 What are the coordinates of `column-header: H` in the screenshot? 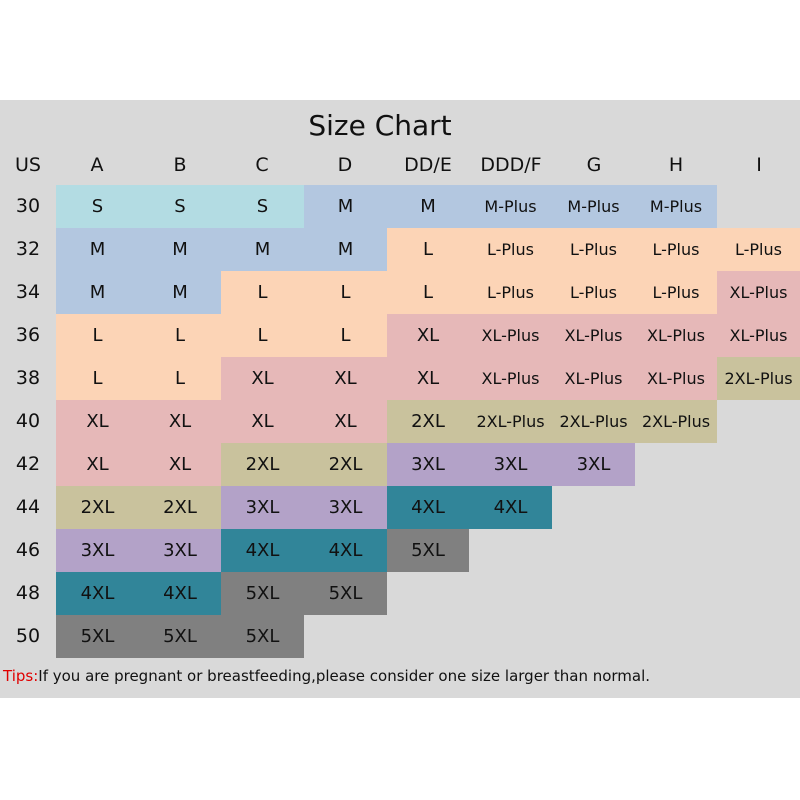 It's located at (676, 165).